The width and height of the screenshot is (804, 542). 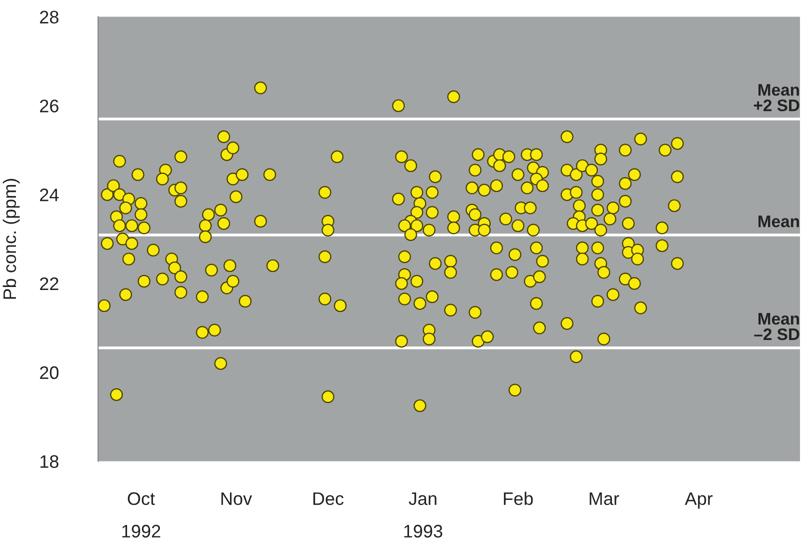 What do you see at coordinates (778, 222) in the screenshot?
I see `ref-line-label: Mean` at bounding box center [778, 222].